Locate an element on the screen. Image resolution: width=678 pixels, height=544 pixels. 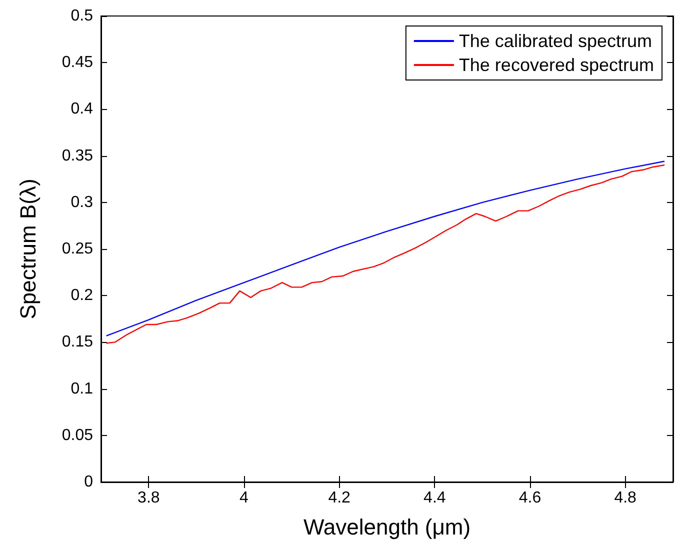
y-tick-label: 0.15 is located at coordinates (78, 342).